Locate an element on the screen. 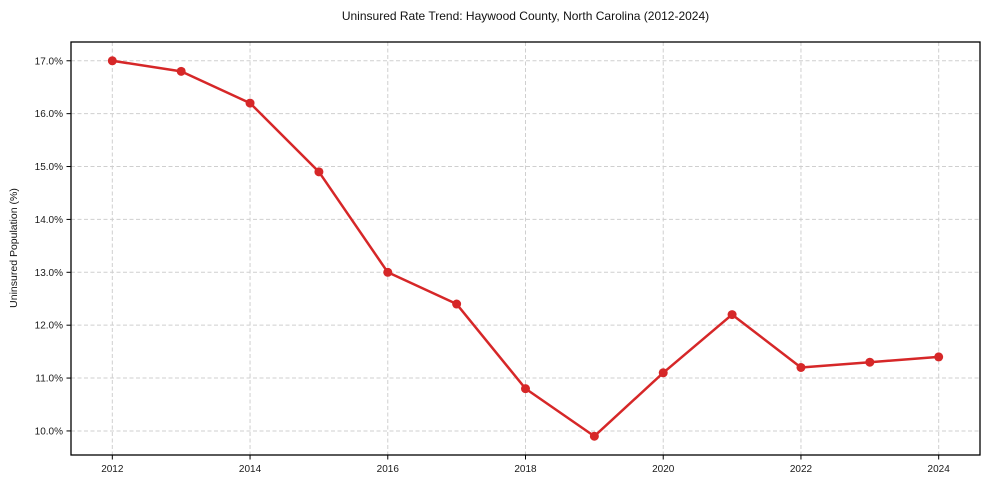  x-tick-label: 2020 is located at coordinates (663, 469).